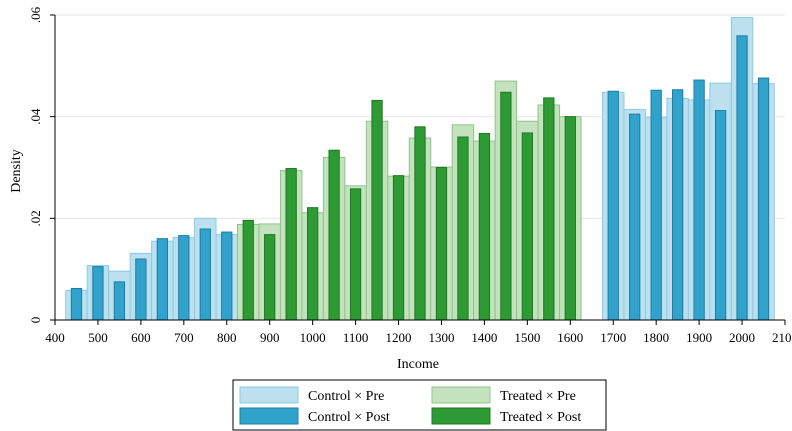  I want to click on y-tick-label: .06, so click(35, 14).